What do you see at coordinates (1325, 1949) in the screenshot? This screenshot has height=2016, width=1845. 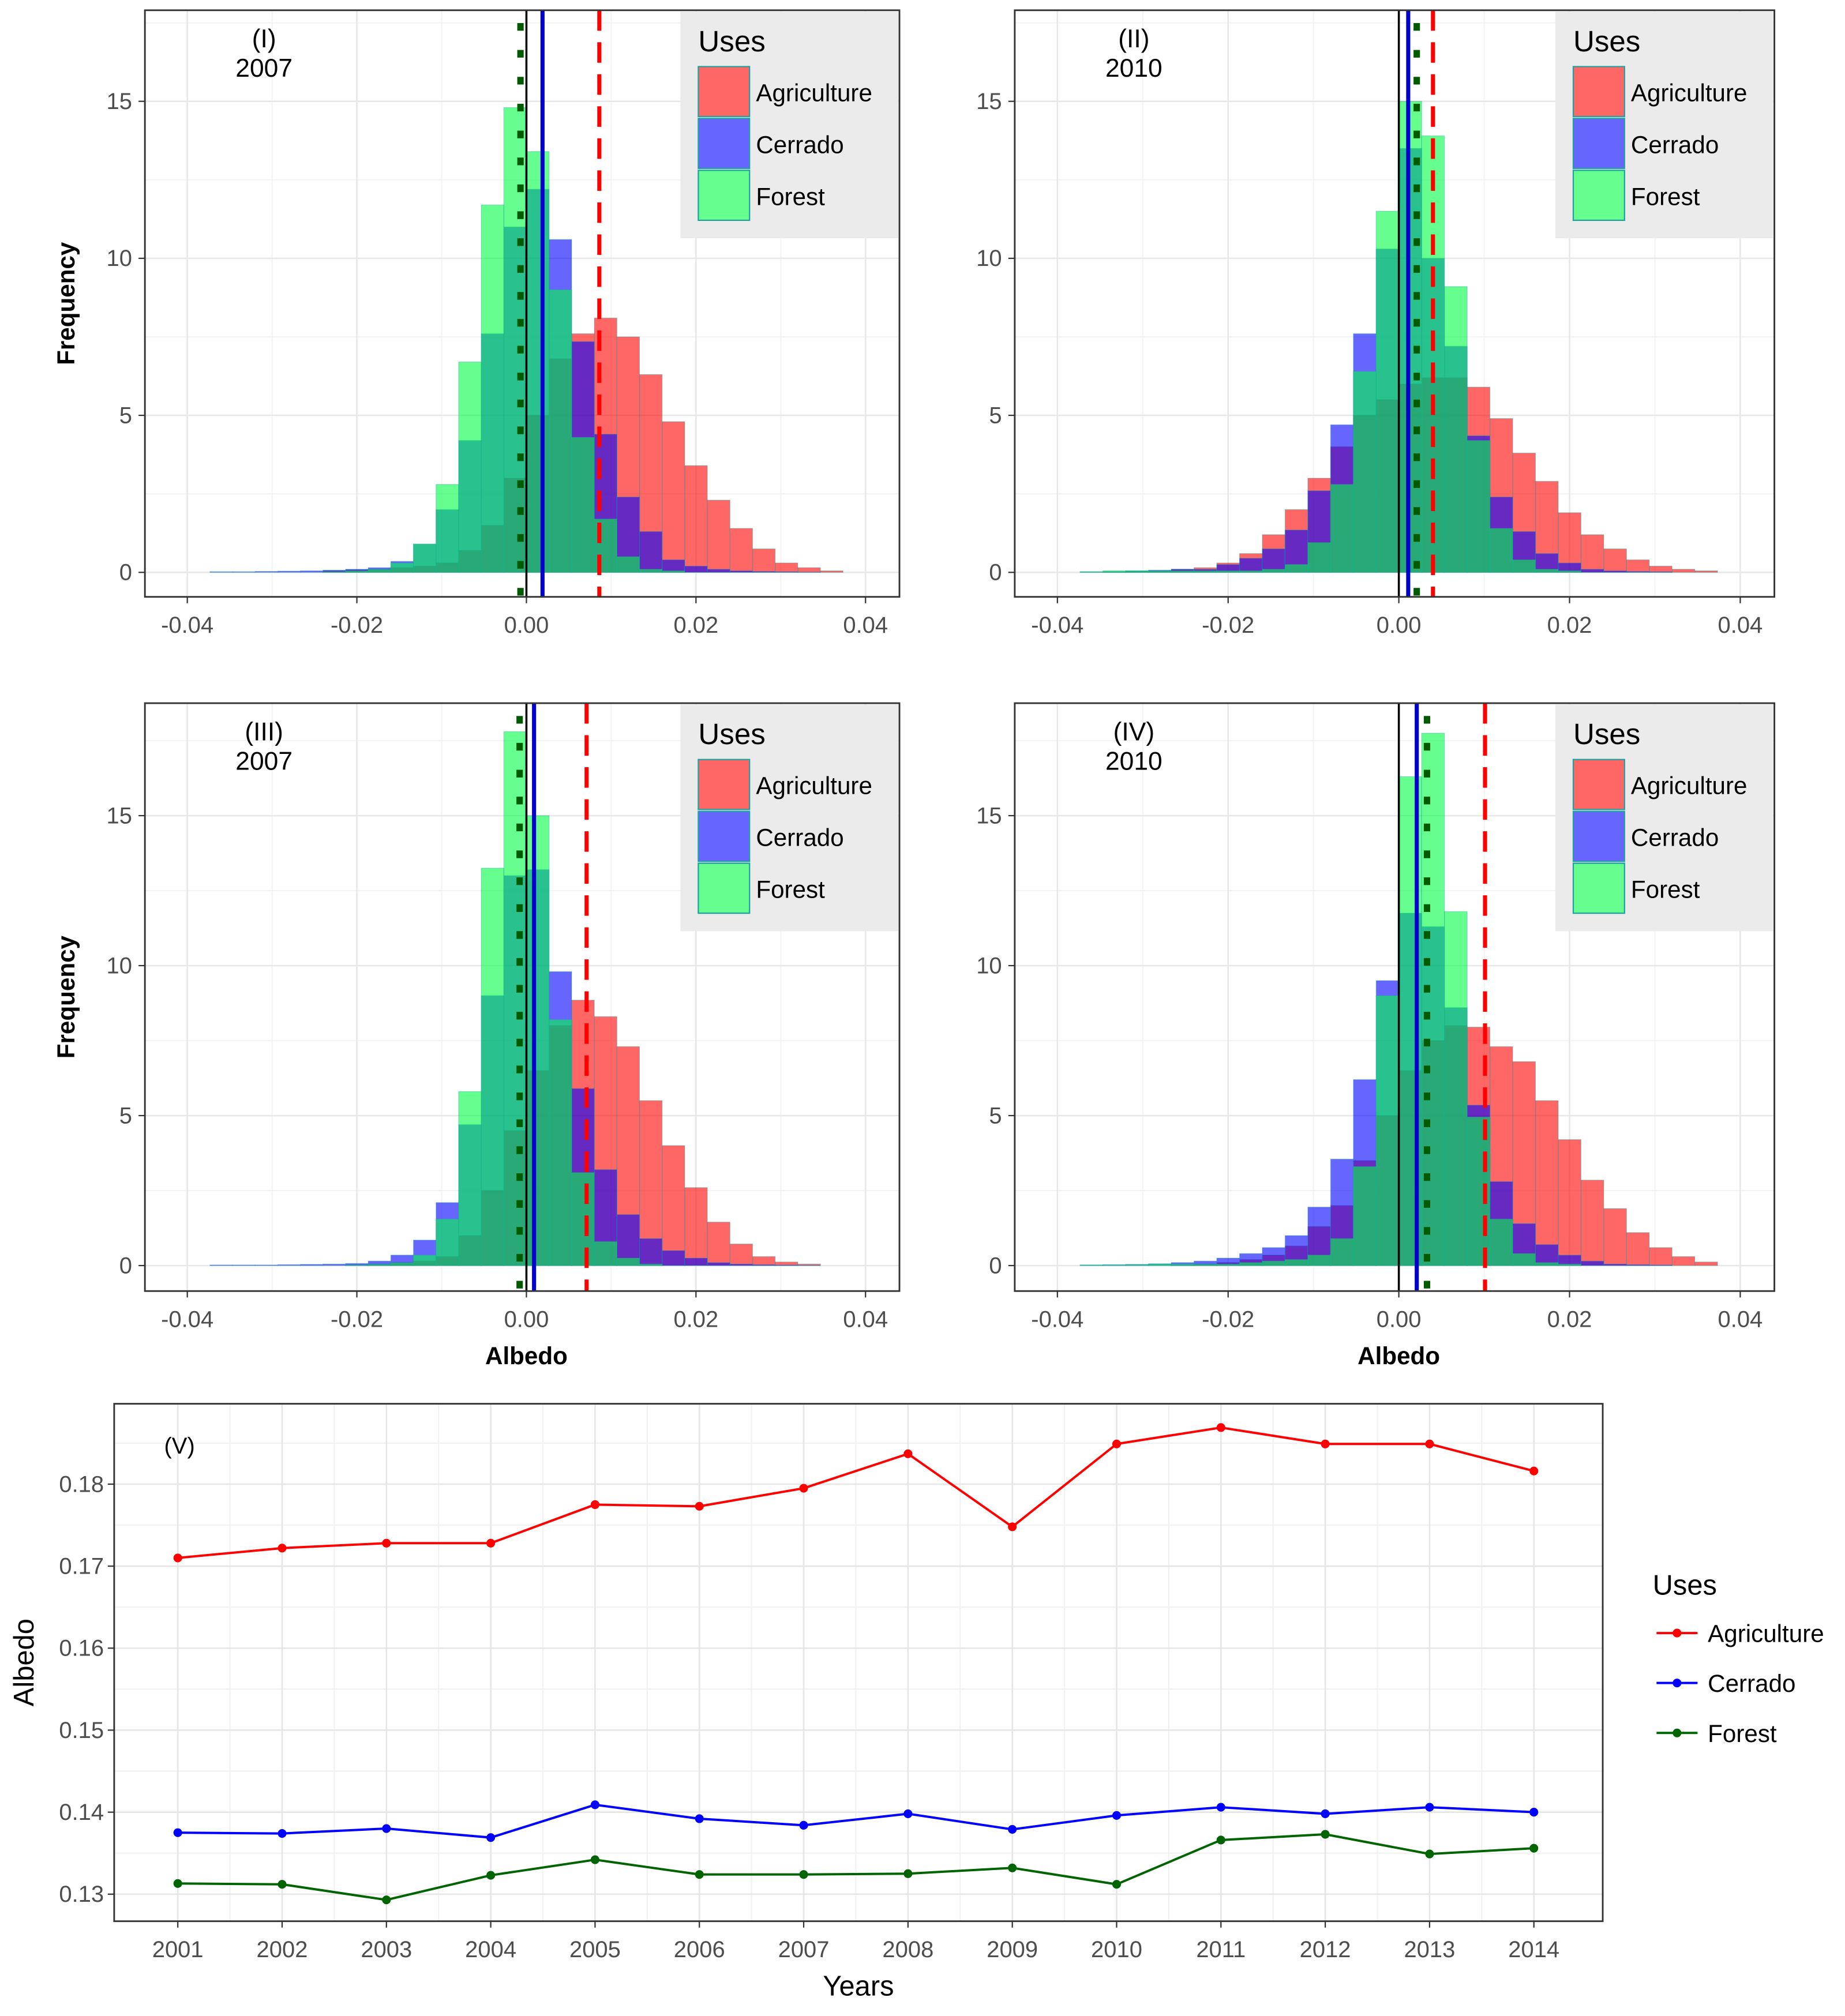 I see `x-tick-label: 2012` at bounding box center [1325, 1949].